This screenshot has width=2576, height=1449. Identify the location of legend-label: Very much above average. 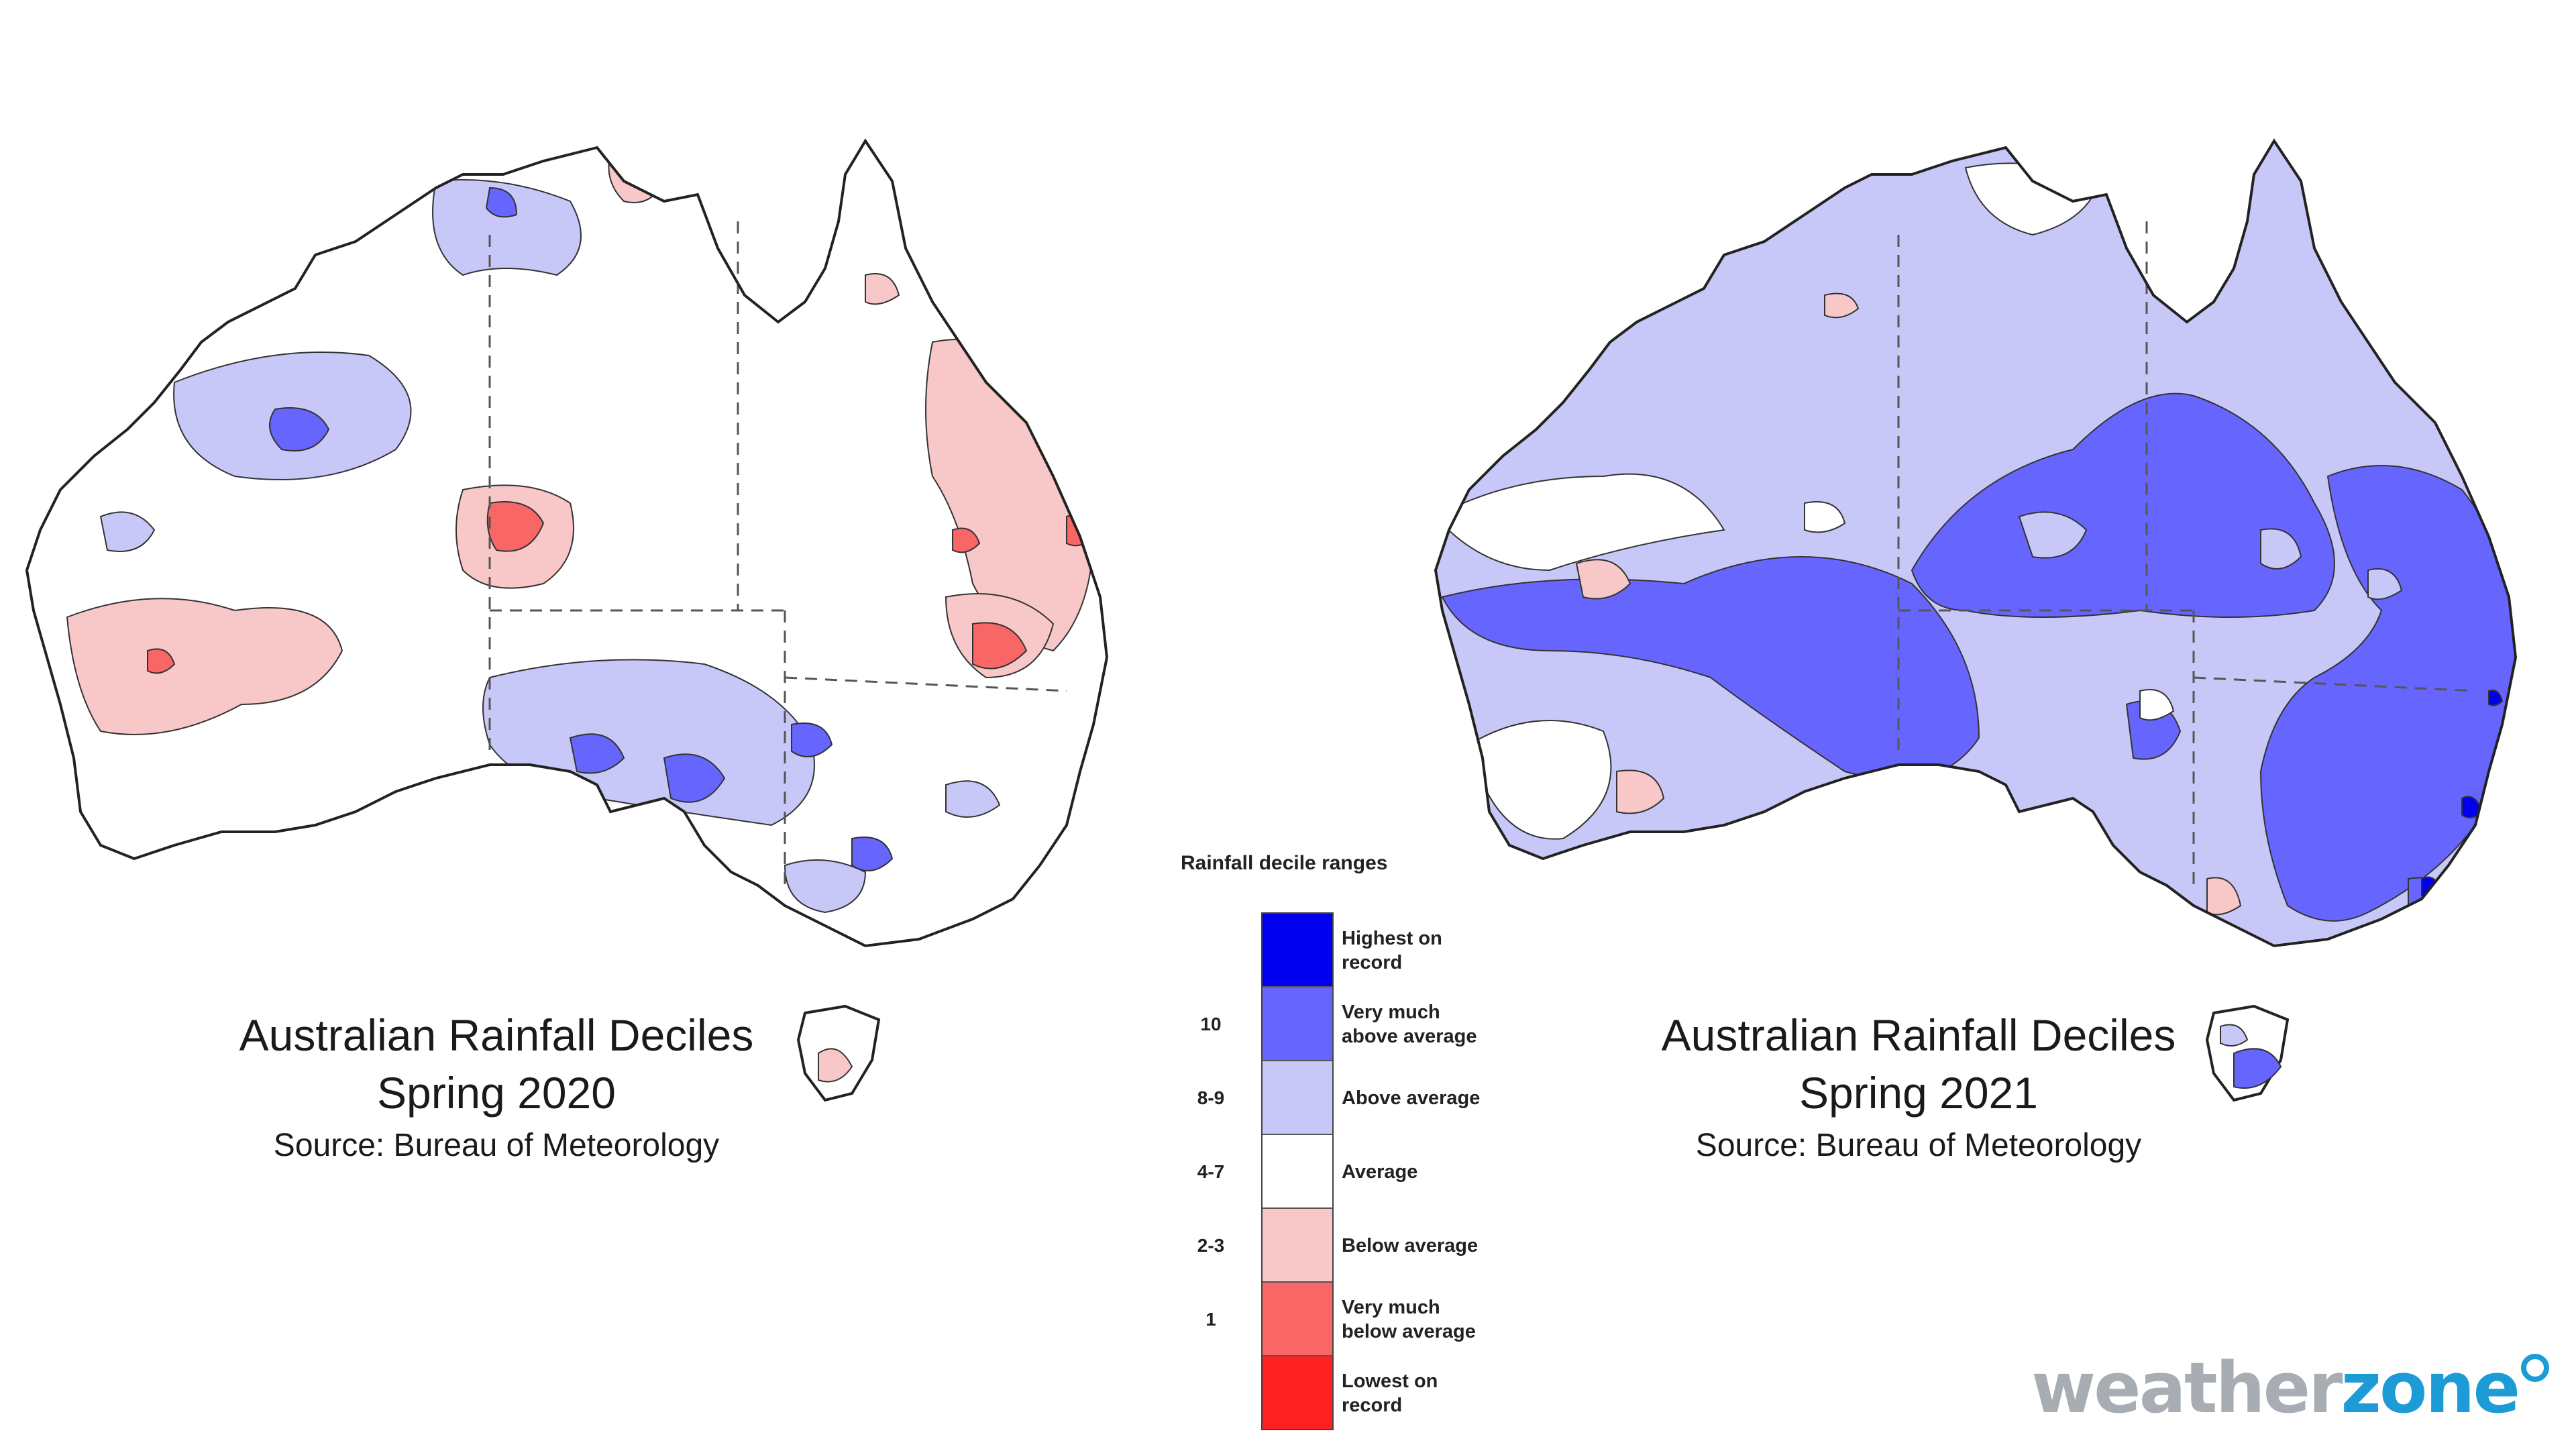
(1429, 1024).